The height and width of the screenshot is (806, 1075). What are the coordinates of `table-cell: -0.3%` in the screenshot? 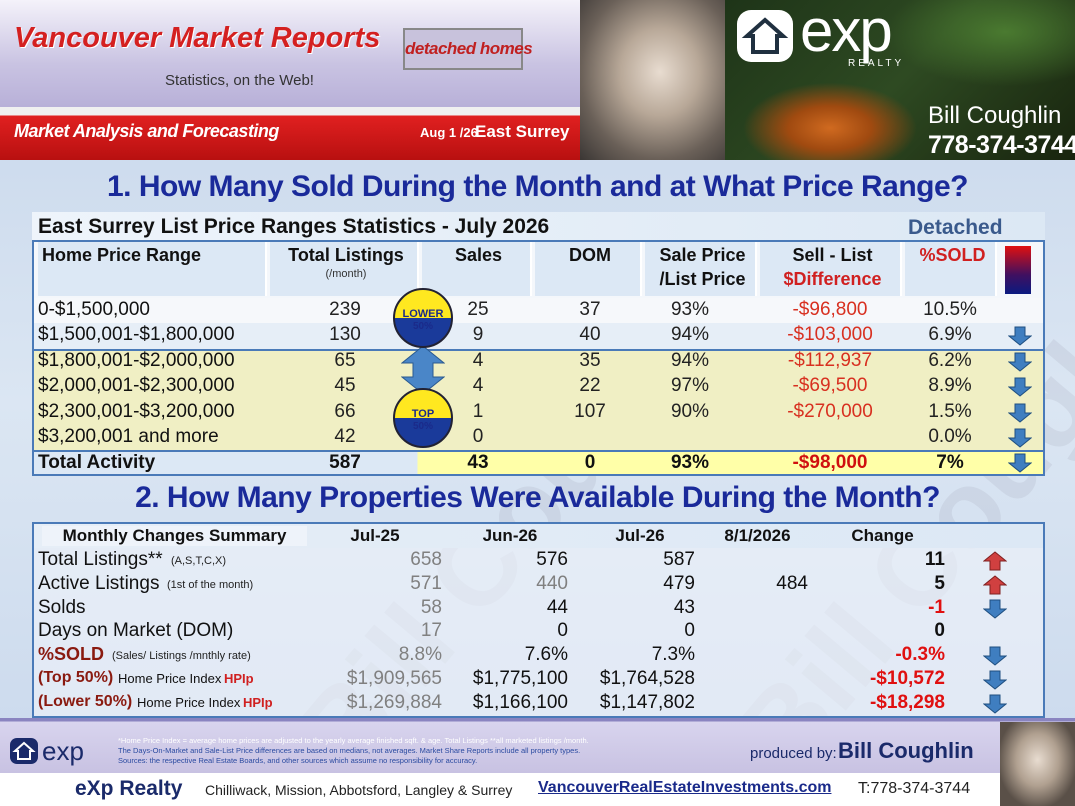 It's located at (920, 655).